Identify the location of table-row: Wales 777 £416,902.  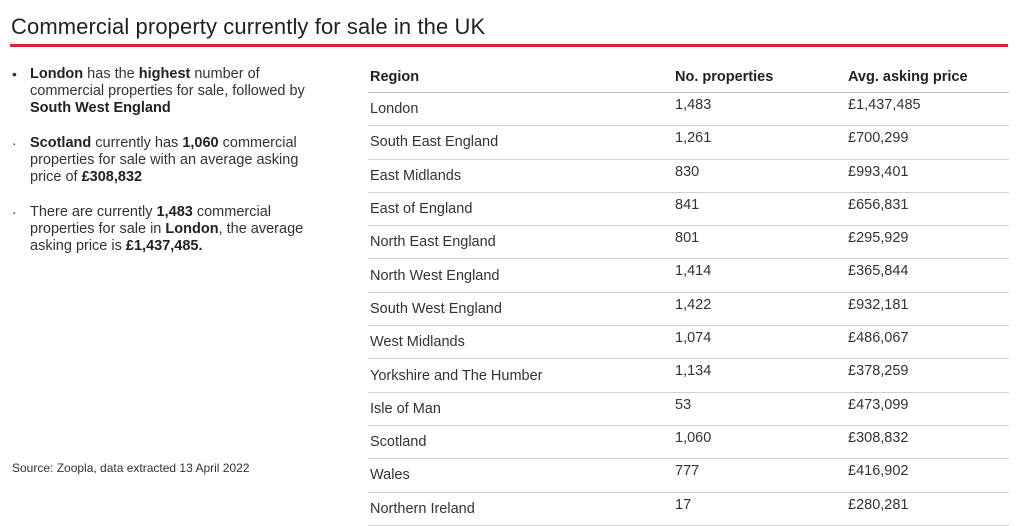
(688, 475).